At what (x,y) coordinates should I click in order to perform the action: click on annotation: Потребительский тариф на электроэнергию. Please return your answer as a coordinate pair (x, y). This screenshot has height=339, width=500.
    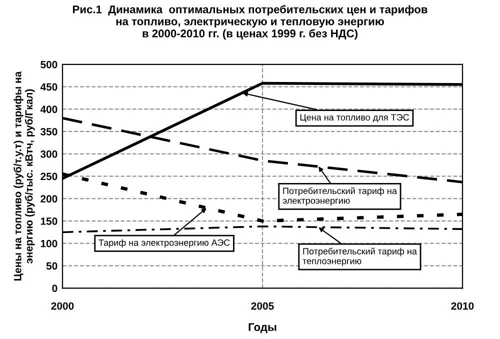
    Looking at the image, I should click on (339, 196).